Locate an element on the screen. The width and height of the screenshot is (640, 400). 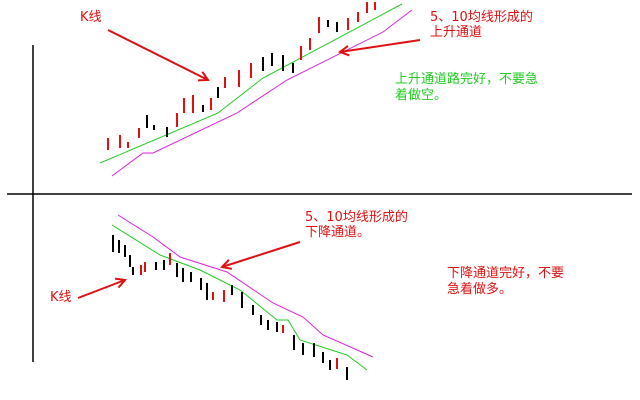
lower-advice-line1: 下降通道完好，不要 is located at coordinates (506, 273).